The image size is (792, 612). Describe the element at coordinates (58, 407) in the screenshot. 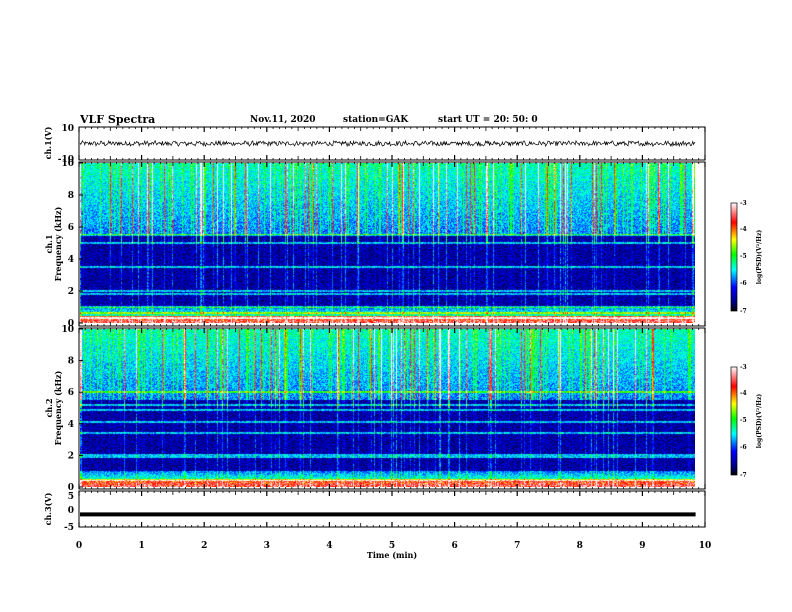

I see `ch2-spec-freq-label: Frequency (kHz)` at that location.